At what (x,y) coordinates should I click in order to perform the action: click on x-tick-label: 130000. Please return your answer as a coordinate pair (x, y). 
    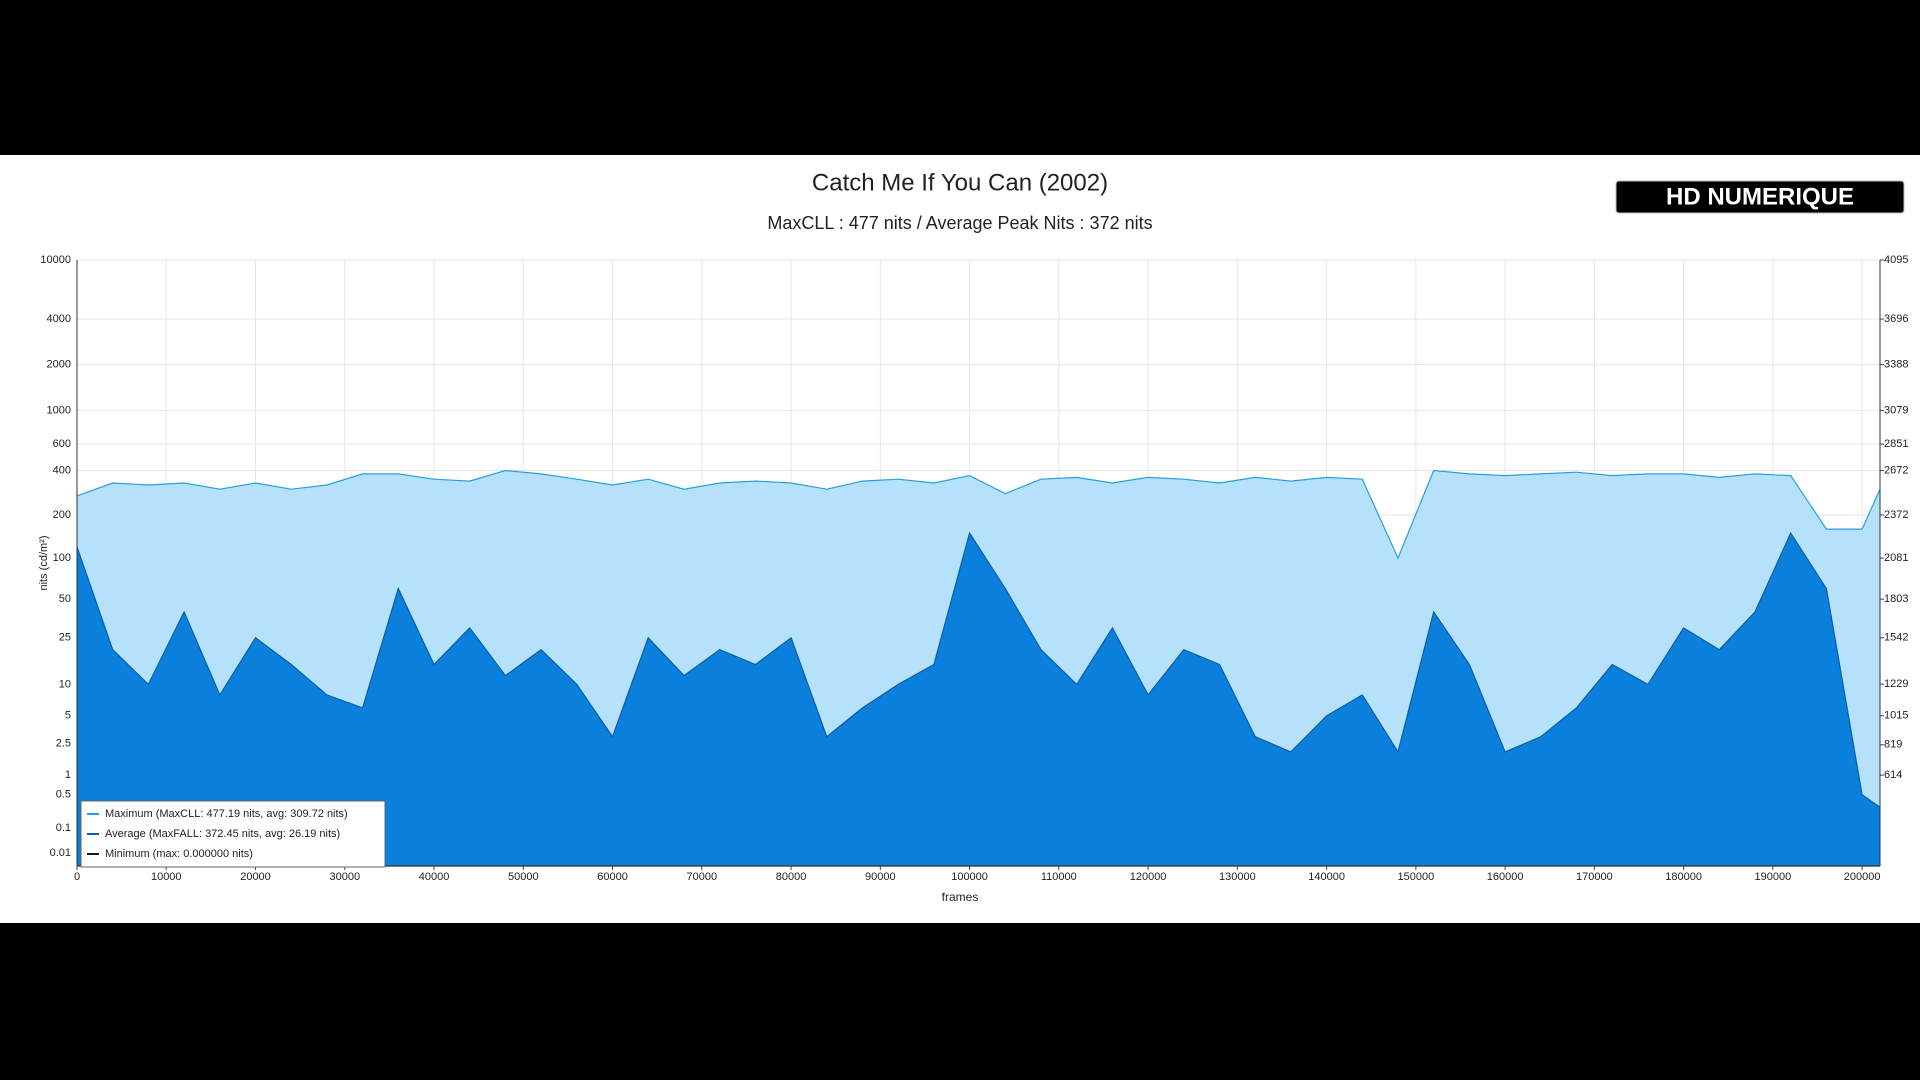
    Looking at the image, I should click on (1237, 877).